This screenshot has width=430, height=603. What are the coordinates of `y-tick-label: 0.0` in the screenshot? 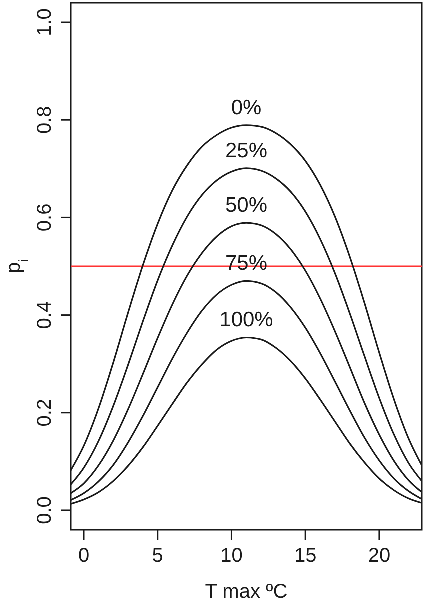 It's located at (45, 510).